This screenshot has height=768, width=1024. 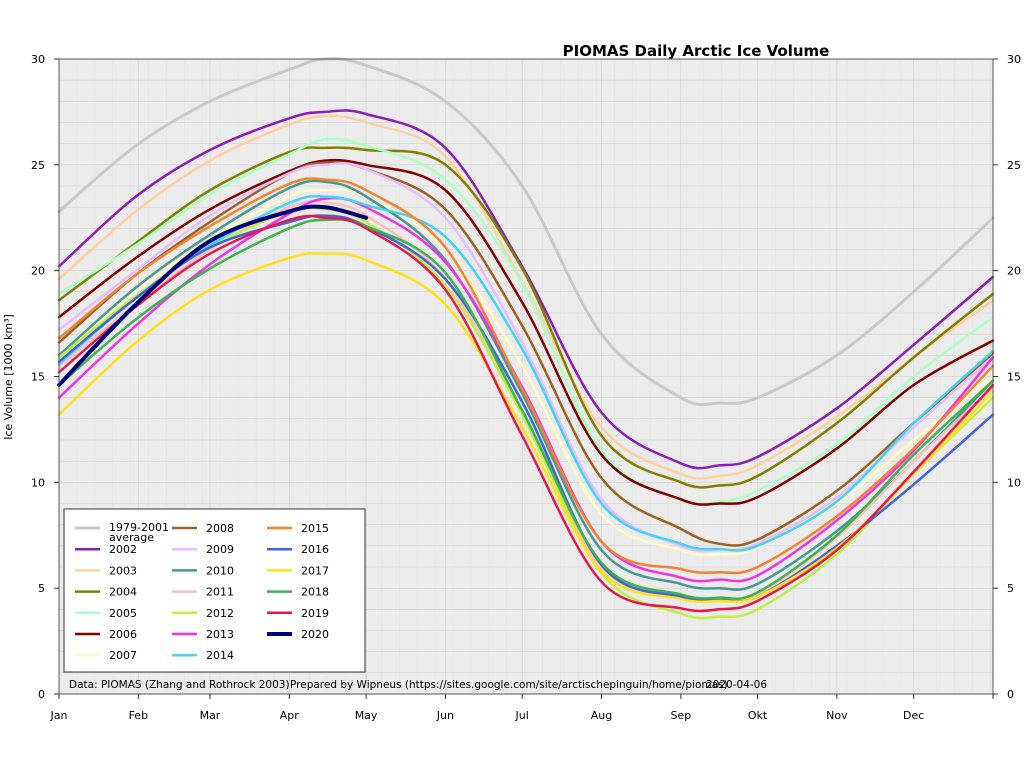 I want to click on legend-label-2016: 2016, so click(x=315, y=549).